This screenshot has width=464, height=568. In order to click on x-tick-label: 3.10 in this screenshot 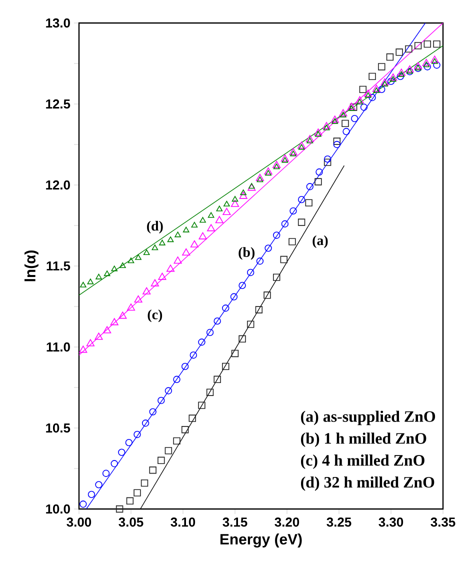, I will do `click(183, 522)`.